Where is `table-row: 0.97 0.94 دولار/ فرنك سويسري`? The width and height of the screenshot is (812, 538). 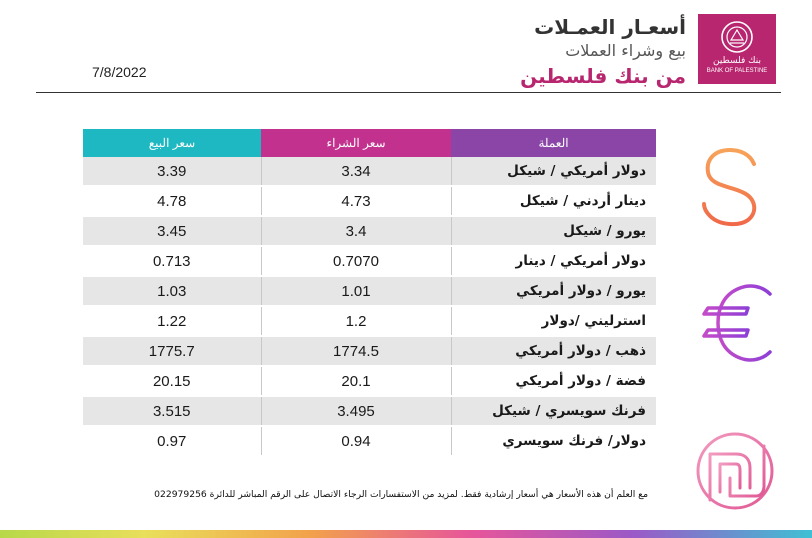
table-row: 0.97 0.94 دولار/ فرنك سويسري is located at coordinates (369, 441).